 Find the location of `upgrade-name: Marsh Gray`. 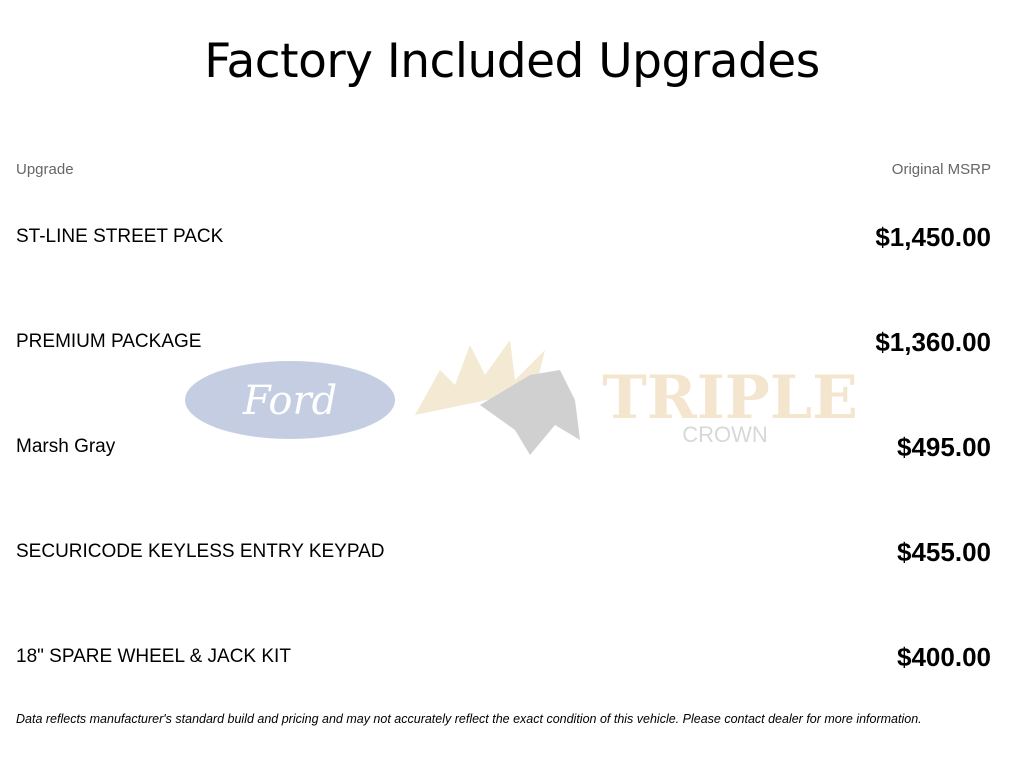

upgrade-name: Marsh Gray is located at coordinates (66, 446).